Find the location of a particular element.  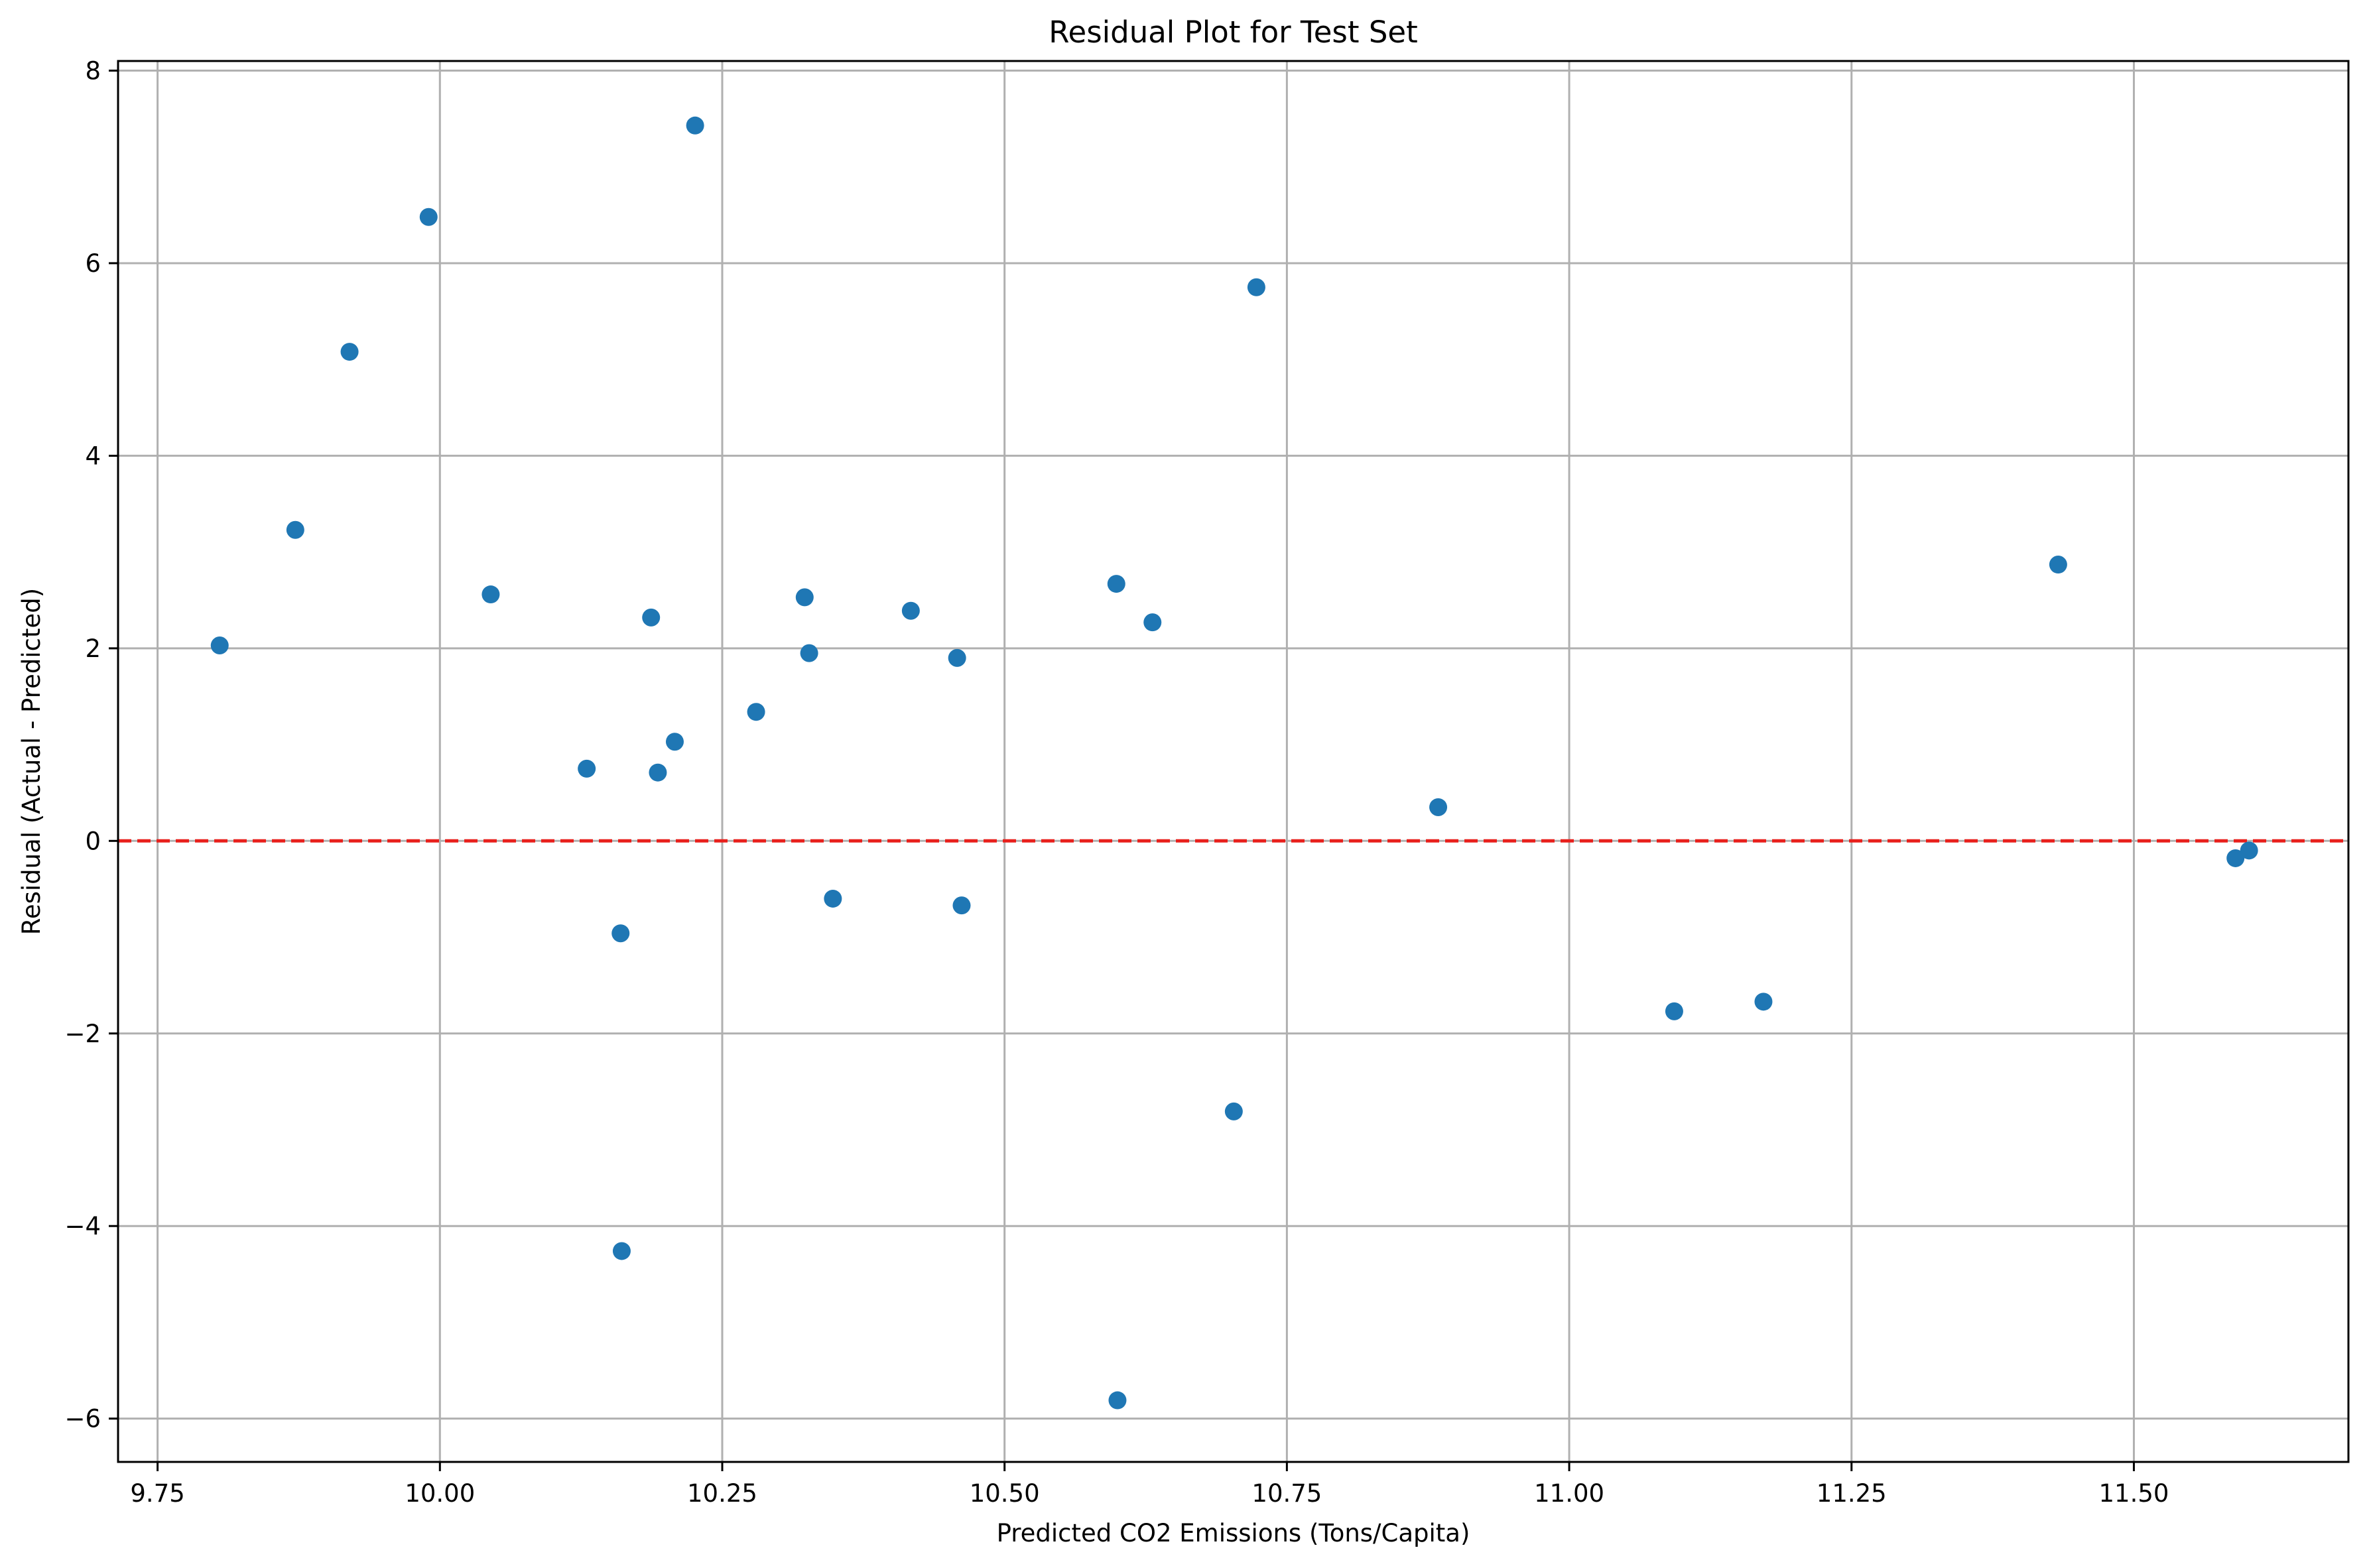

x-tick-label: 9.75 is located at coordinates (157, 1493).